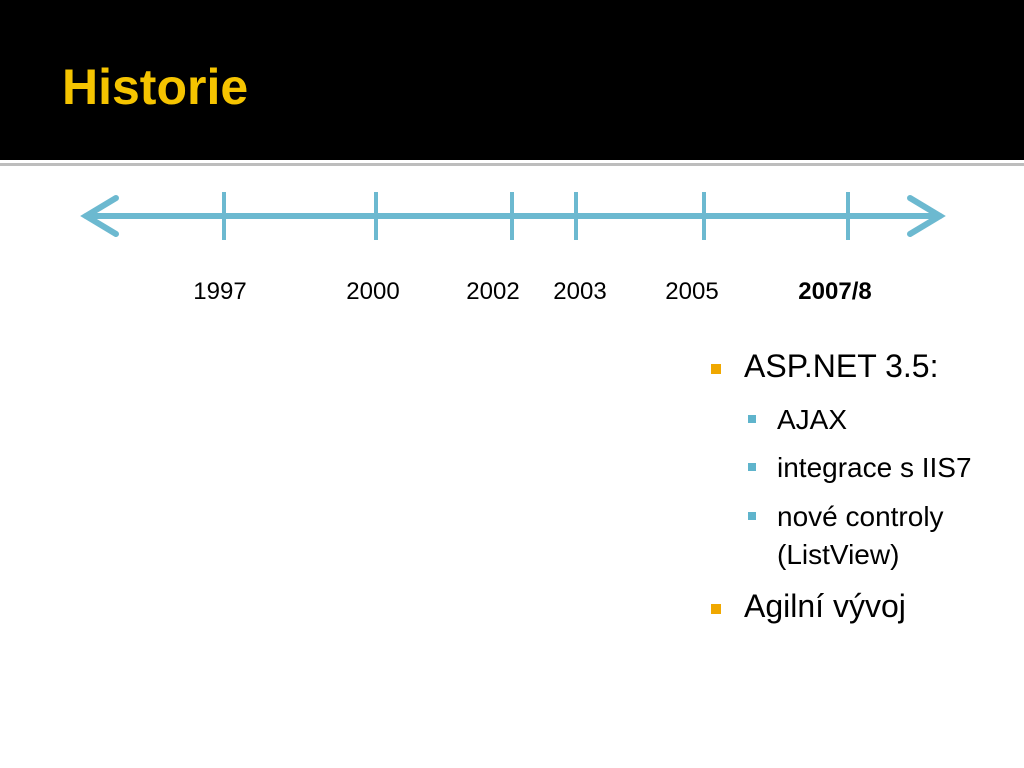 The width and height of the screenshot is (1024, 768). Describe the element at coordinates (580, 291) in the screenshot. I see `timeline-label: 2003` at that location.